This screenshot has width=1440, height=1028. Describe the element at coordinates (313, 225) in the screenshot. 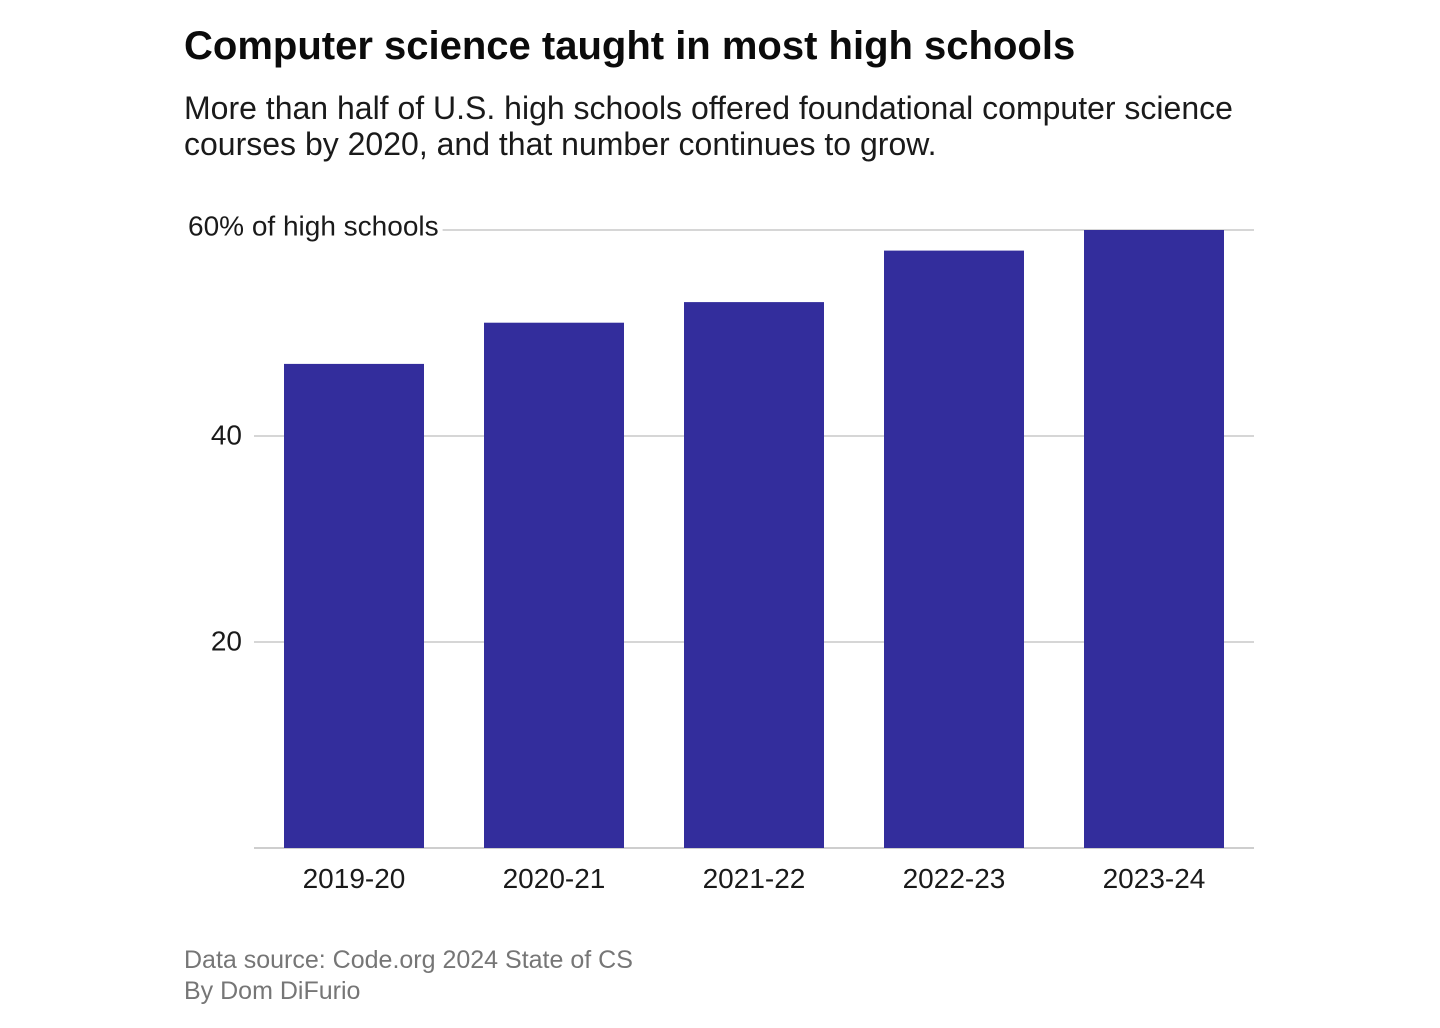

I see `y-tick-label: 60% of high schools` at that location.